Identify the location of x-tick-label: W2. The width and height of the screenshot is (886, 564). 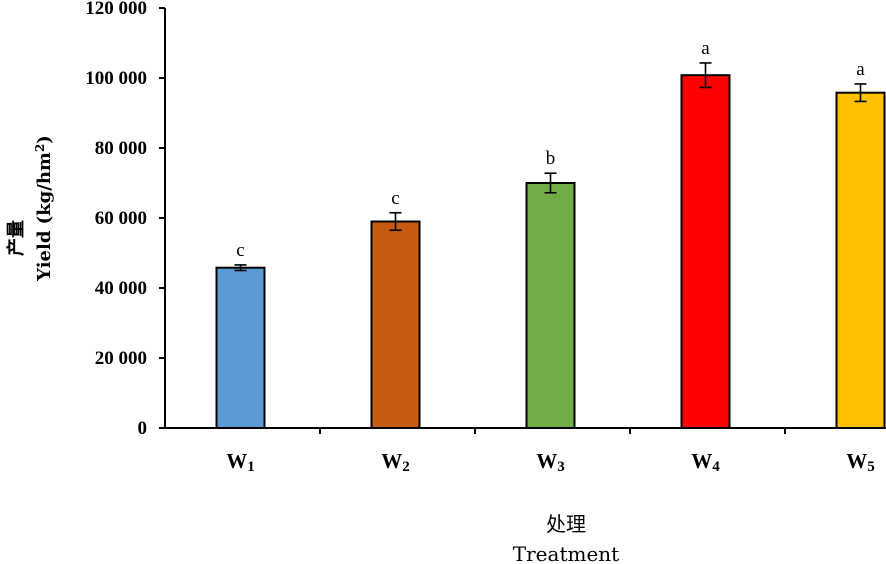
(395, 462).